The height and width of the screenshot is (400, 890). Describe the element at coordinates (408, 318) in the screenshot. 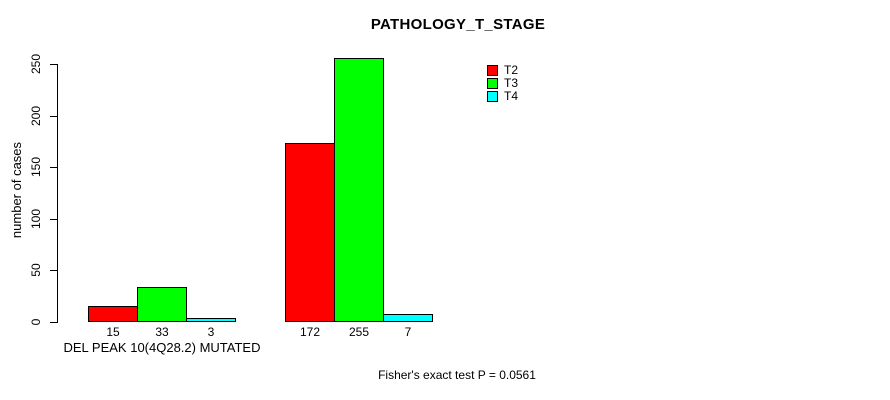

I see `bar-T4-group2` at that location.